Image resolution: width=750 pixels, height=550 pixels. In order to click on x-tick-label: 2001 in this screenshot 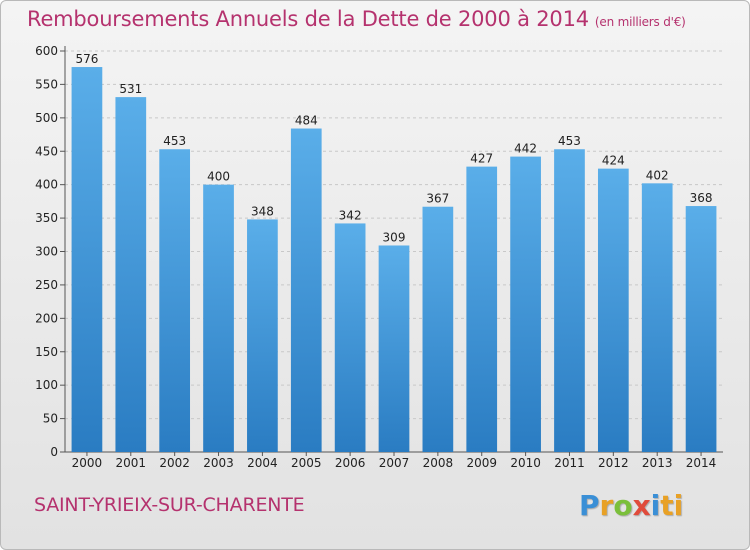, I will do `click(131, 463)`.